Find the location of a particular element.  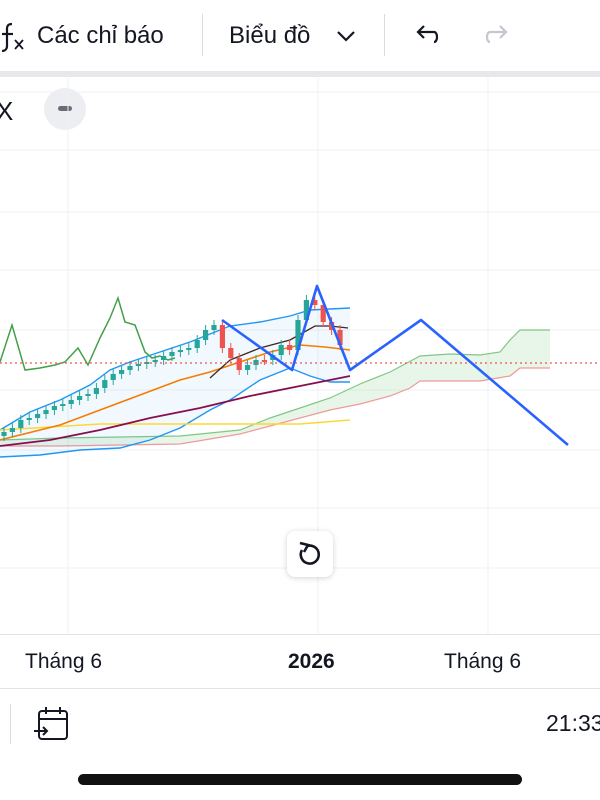

legend-symbol: X is located at coordinates (7, 111).